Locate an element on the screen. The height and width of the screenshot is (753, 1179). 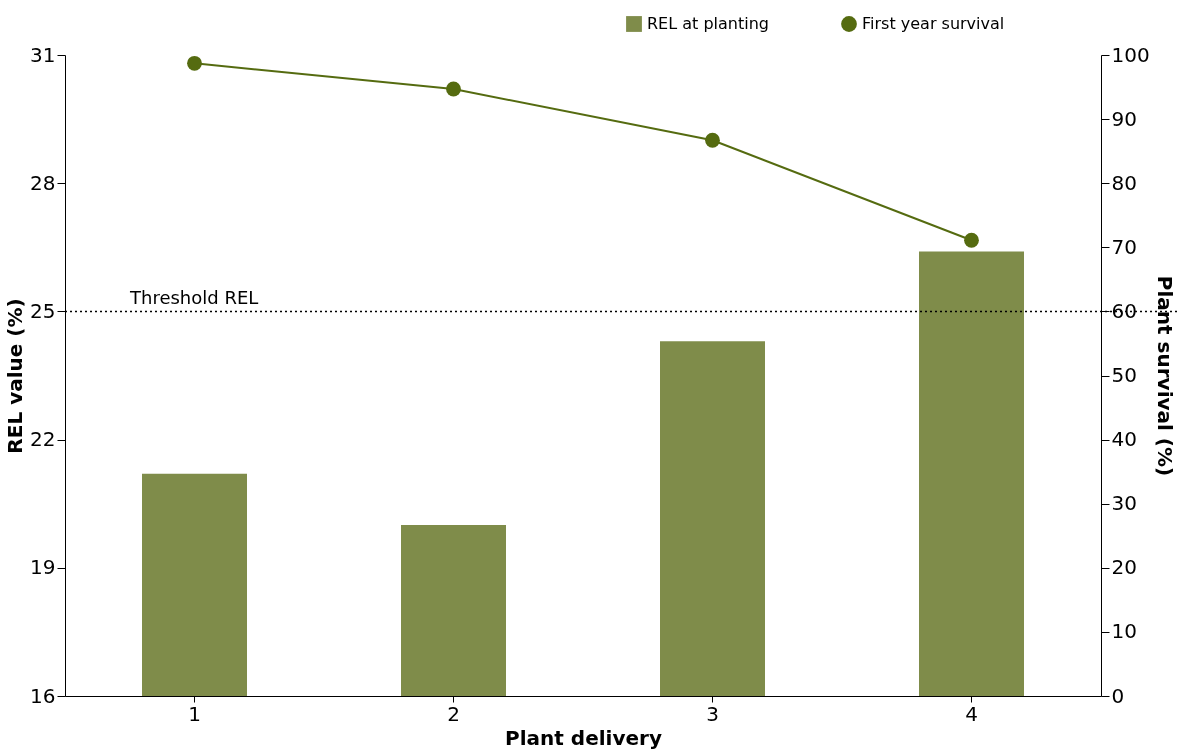
y2-tick-label: 90 is located at coordinates (1124, 118).